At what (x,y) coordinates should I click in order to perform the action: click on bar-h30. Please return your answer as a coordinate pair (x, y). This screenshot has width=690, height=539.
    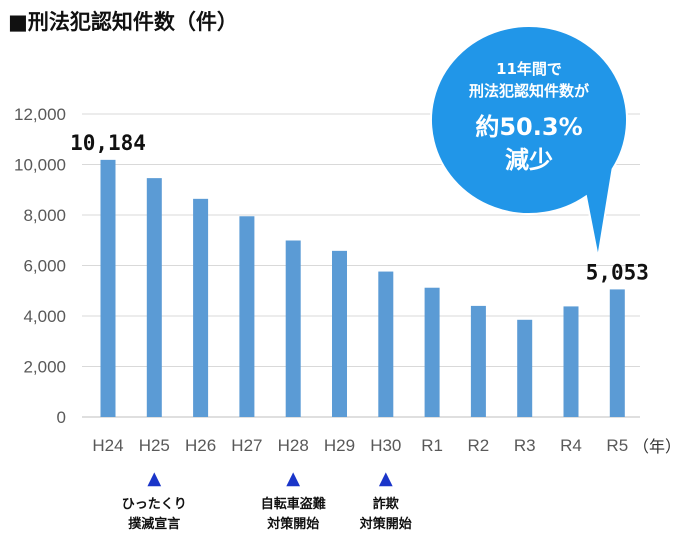
    Looking at the image, I should click on (386, 344).